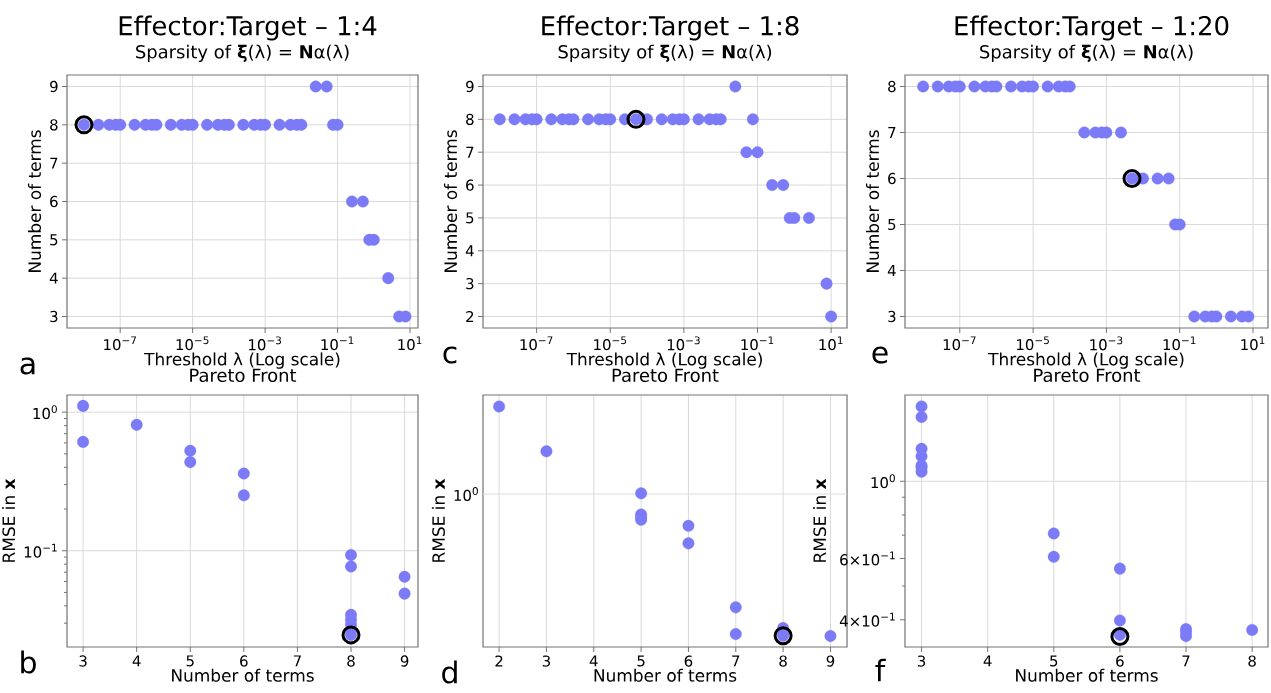  I want to click on y-tick-label: 6×10$^{−1}$, so click(867, 558).